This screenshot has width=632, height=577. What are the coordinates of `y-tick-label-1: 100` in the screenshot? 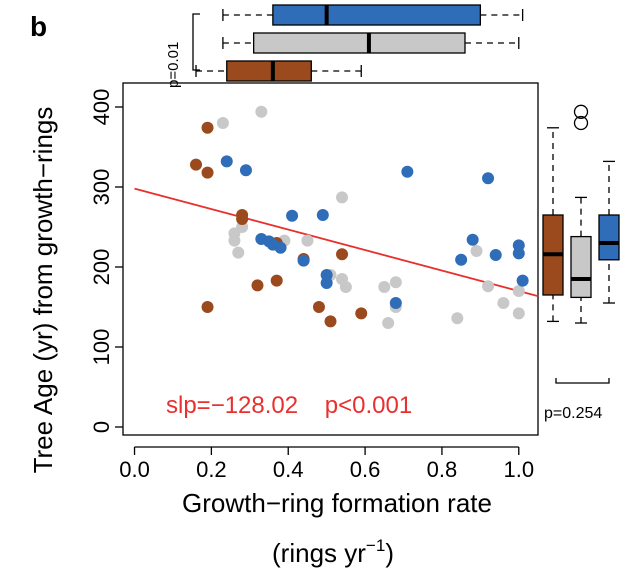 It's located at (101, 347).